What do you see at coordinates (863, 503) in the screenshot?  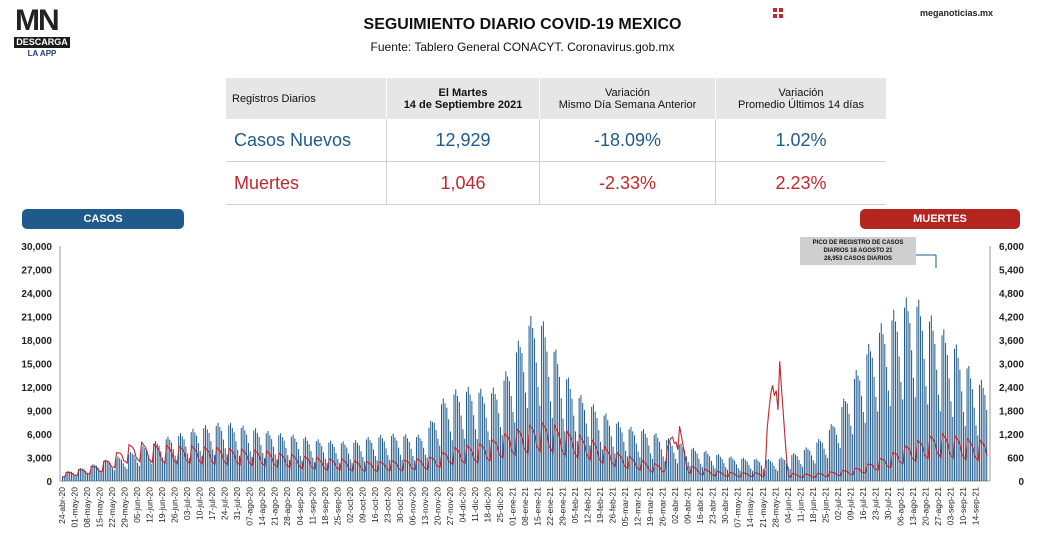 I see `x-tick-label: 16-jul-21` at bounding box center [863, 503].